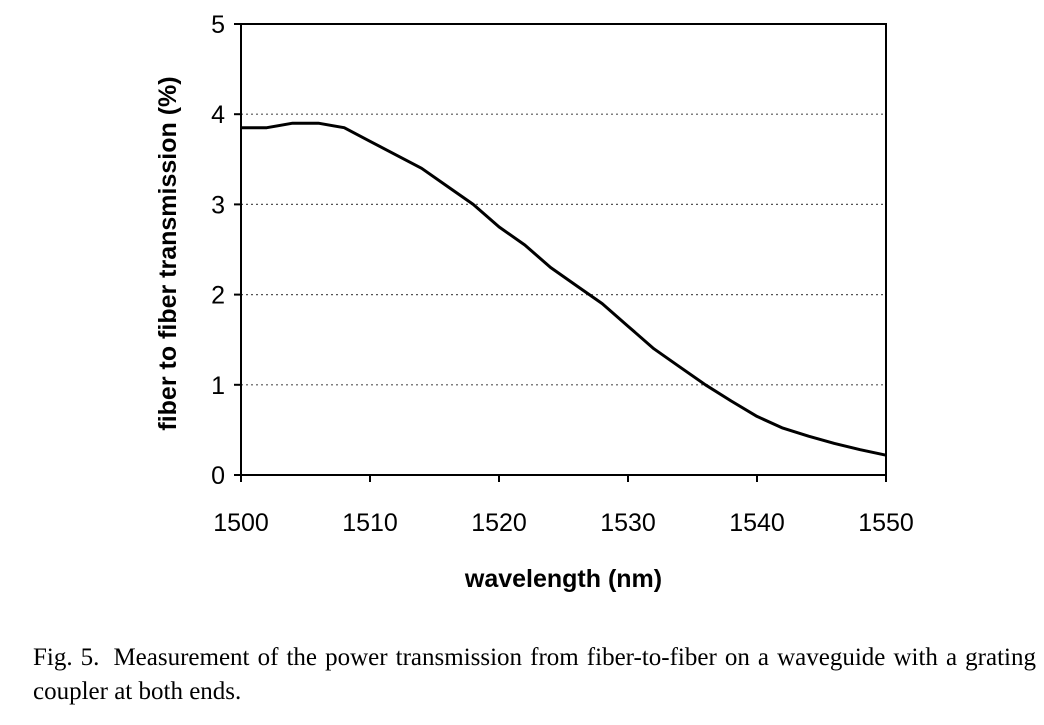 Image resolution: width=1044 pixels, height=725 pixels. What do you see at coordinates (499, 523) in the screenshot?
I see `x-tick-label: 1520` at bounding box center [499, 523].